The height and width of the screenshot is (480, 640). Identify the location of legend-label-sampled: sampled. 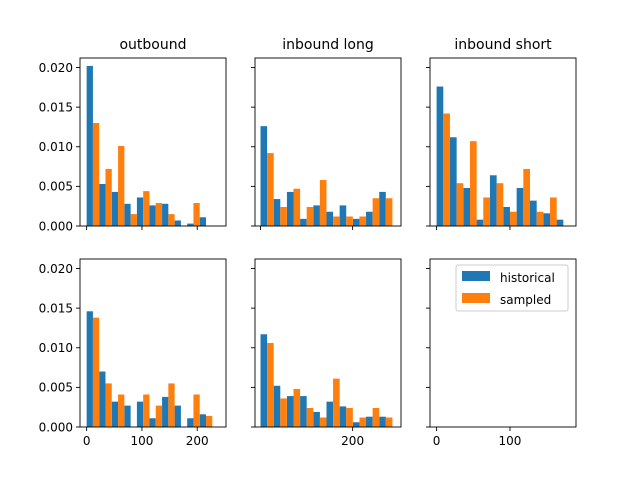
(525, 300).